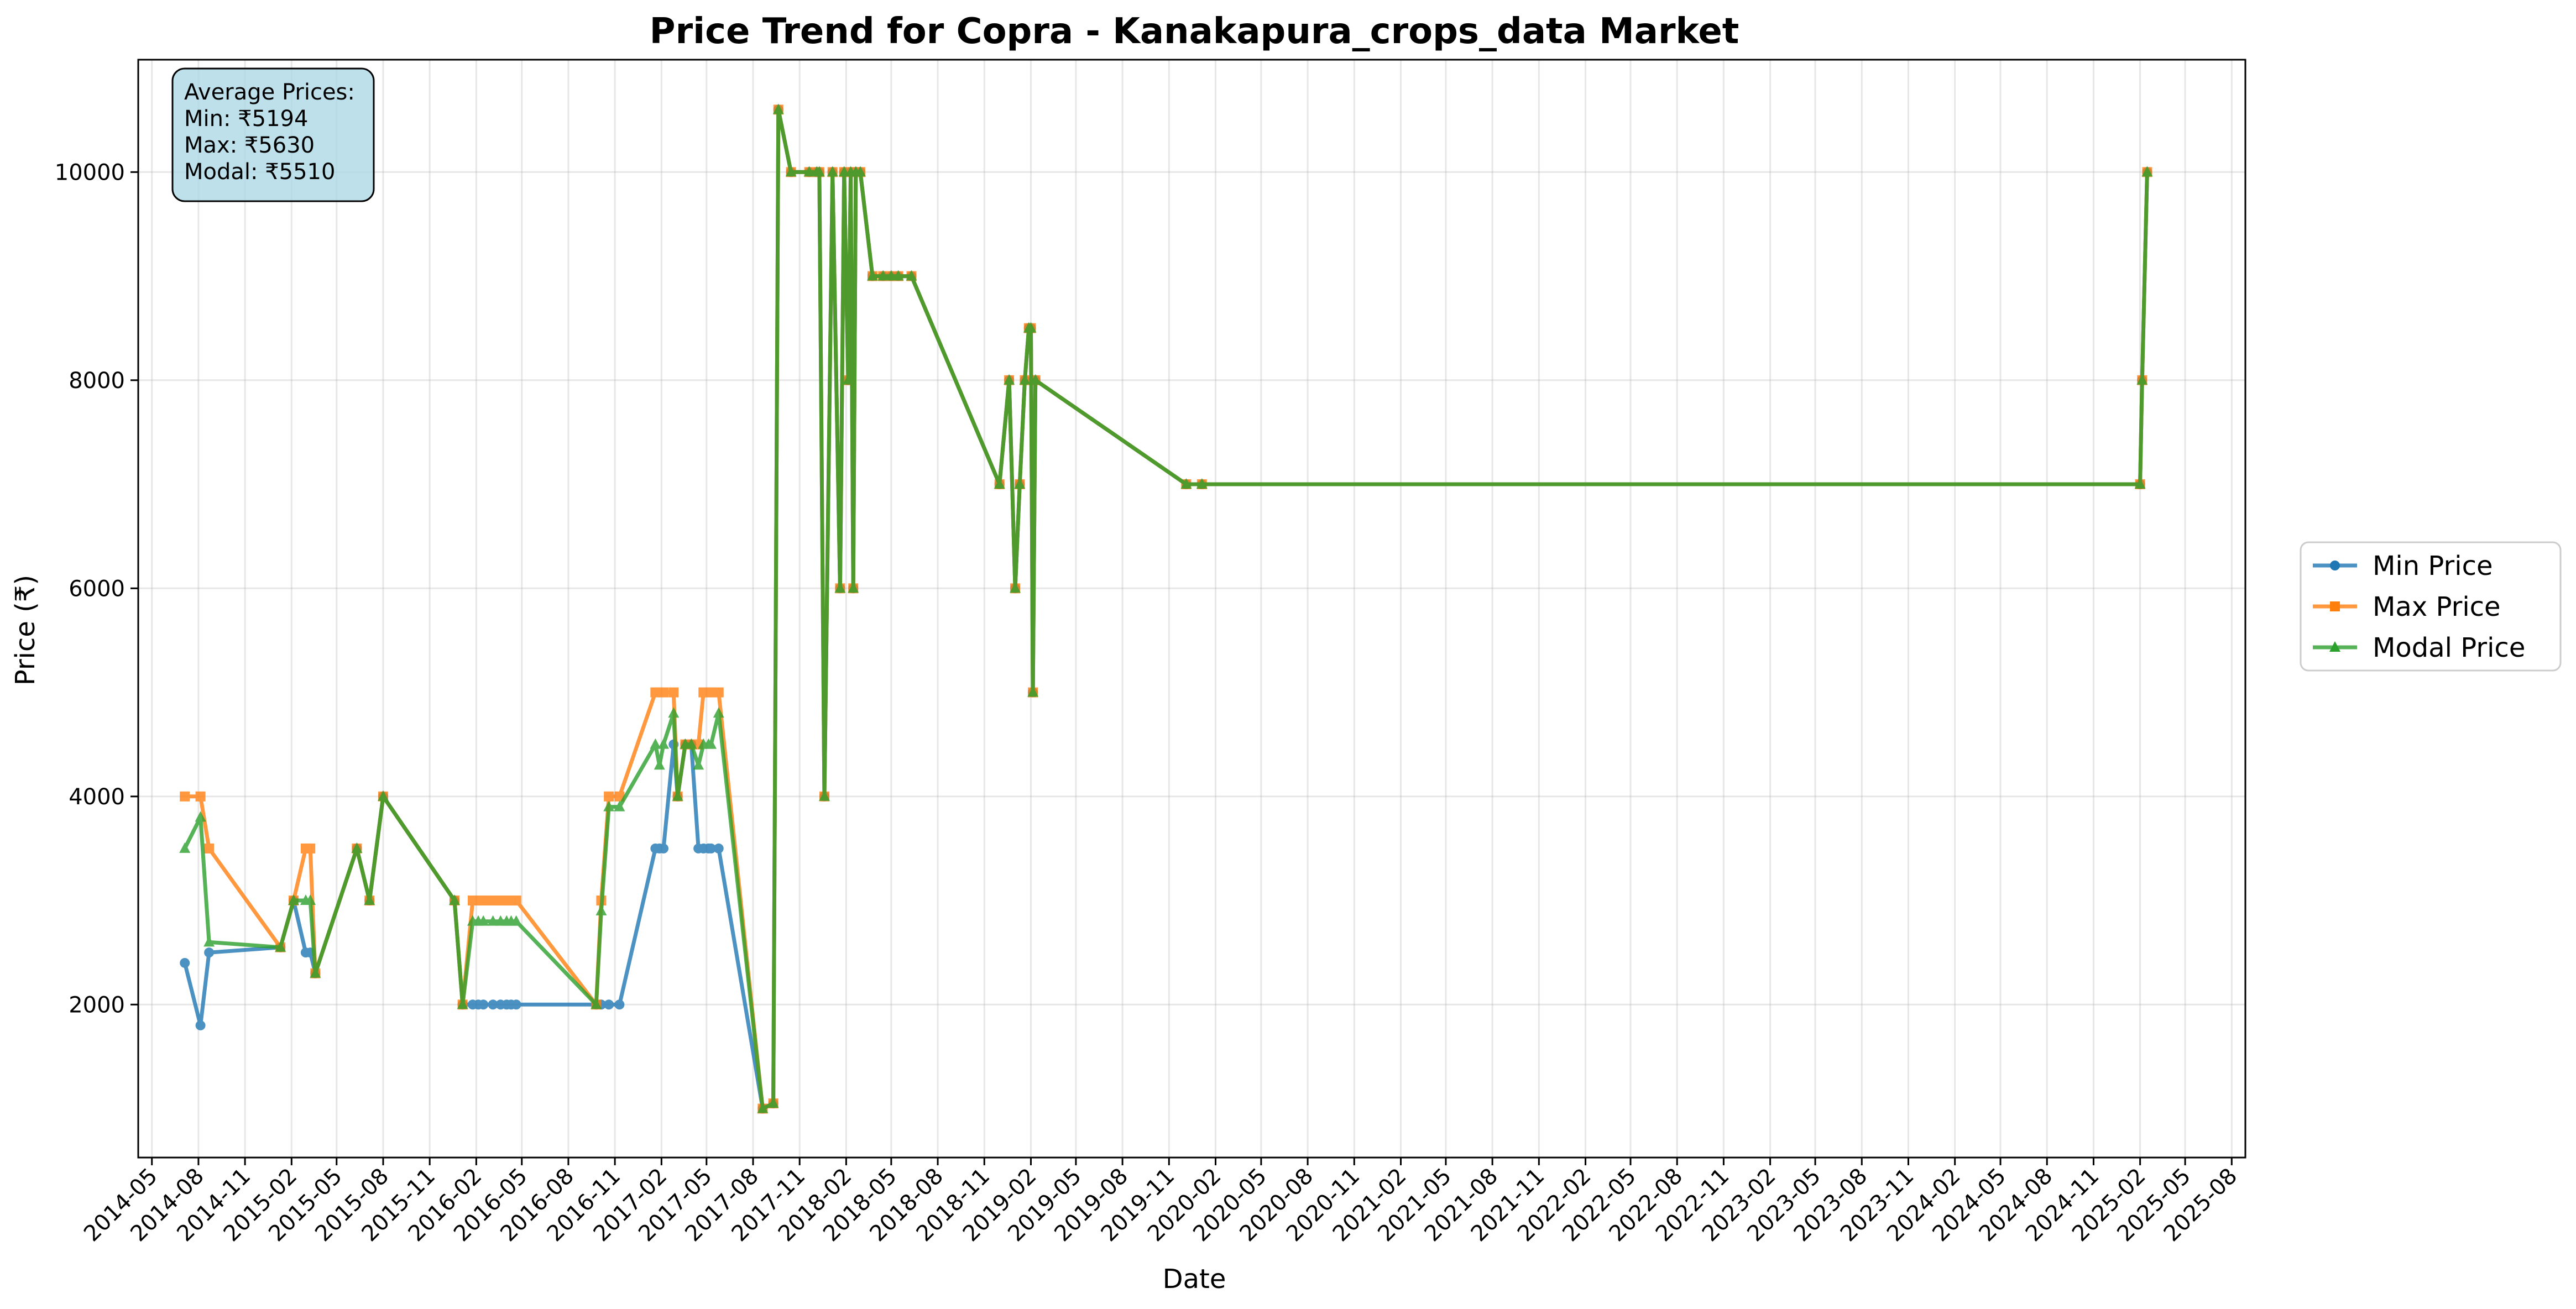  Describe the element at coordinates (2437, 606) in the screenshot. I see `legend-label: Max Price` at that location.